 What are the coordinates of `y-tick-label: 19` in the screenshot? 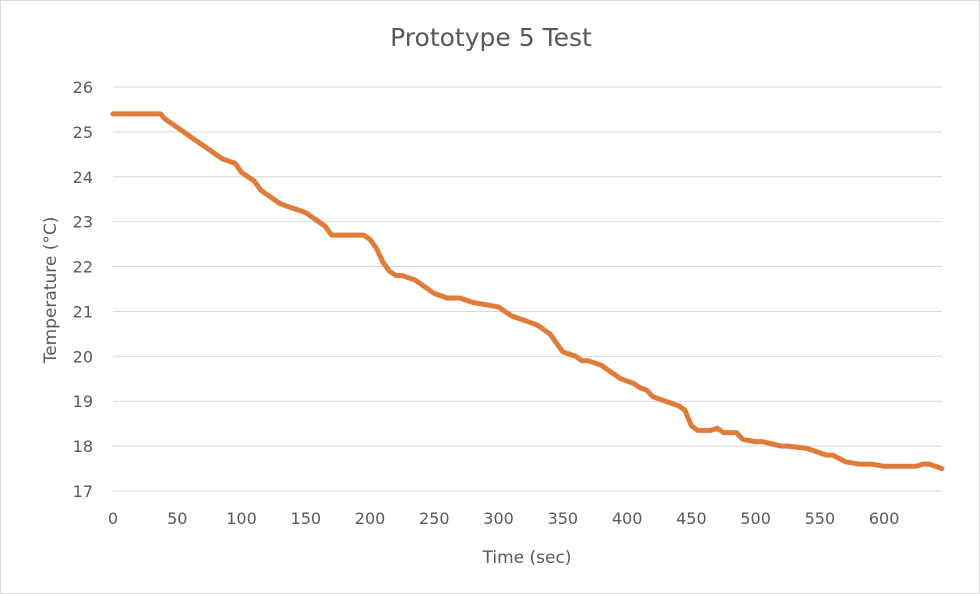 It's located at (83, 401).